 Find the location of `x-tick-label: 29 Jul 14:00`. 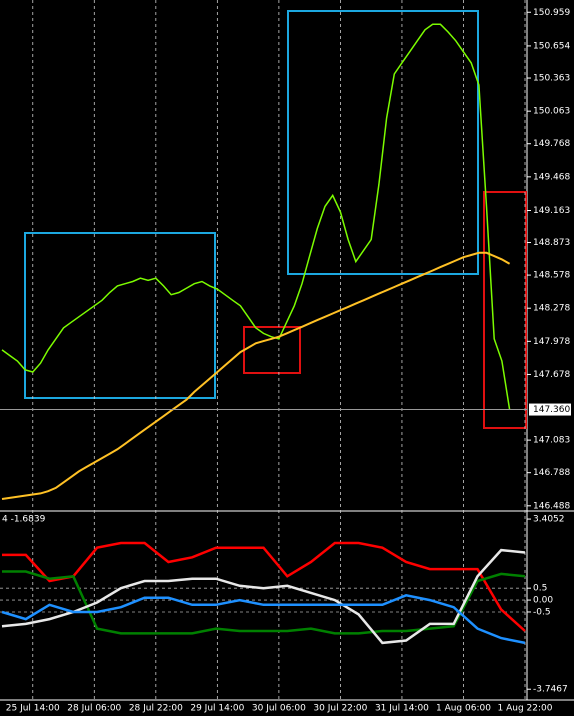

x-tick-label: 29 Jul 14:00 is located at coordinates (217, 709).